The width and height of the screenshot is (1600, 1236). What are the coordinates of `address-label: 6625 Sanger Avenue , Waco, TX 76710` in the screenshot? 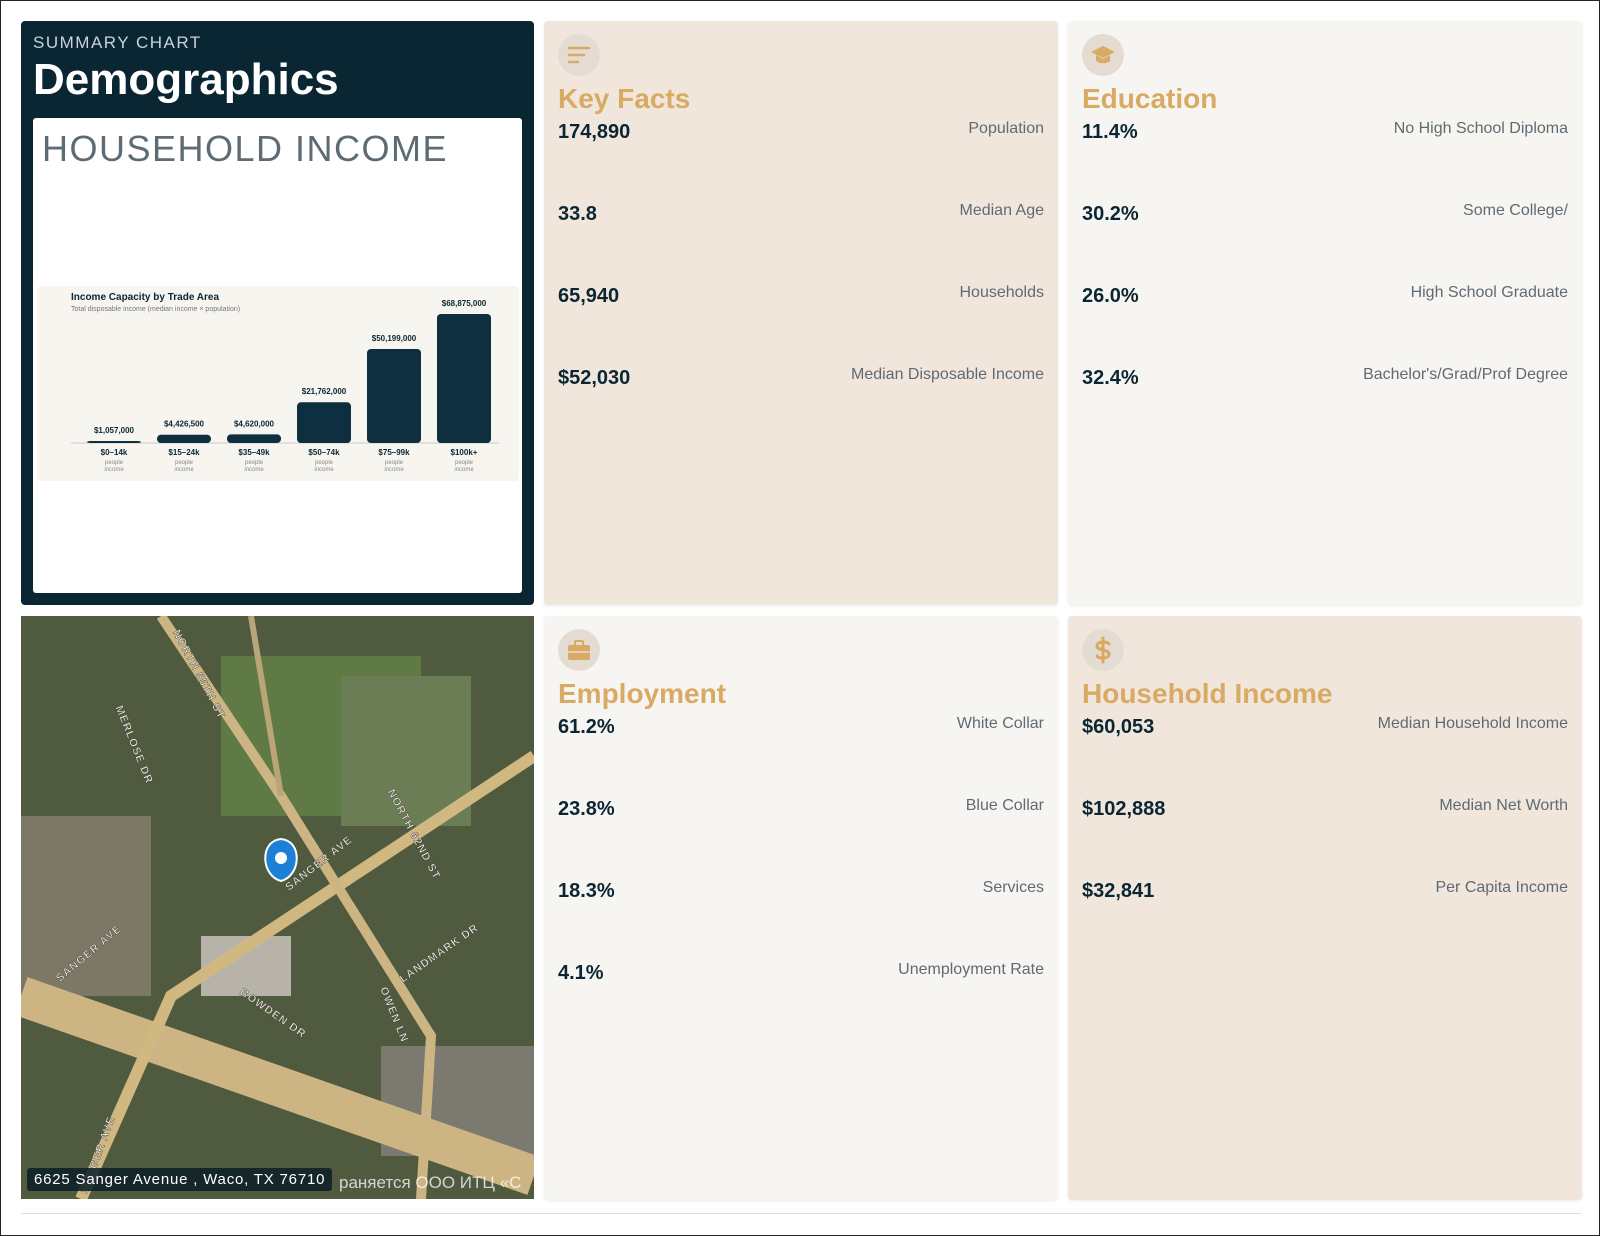 It's located at (180, 1179).